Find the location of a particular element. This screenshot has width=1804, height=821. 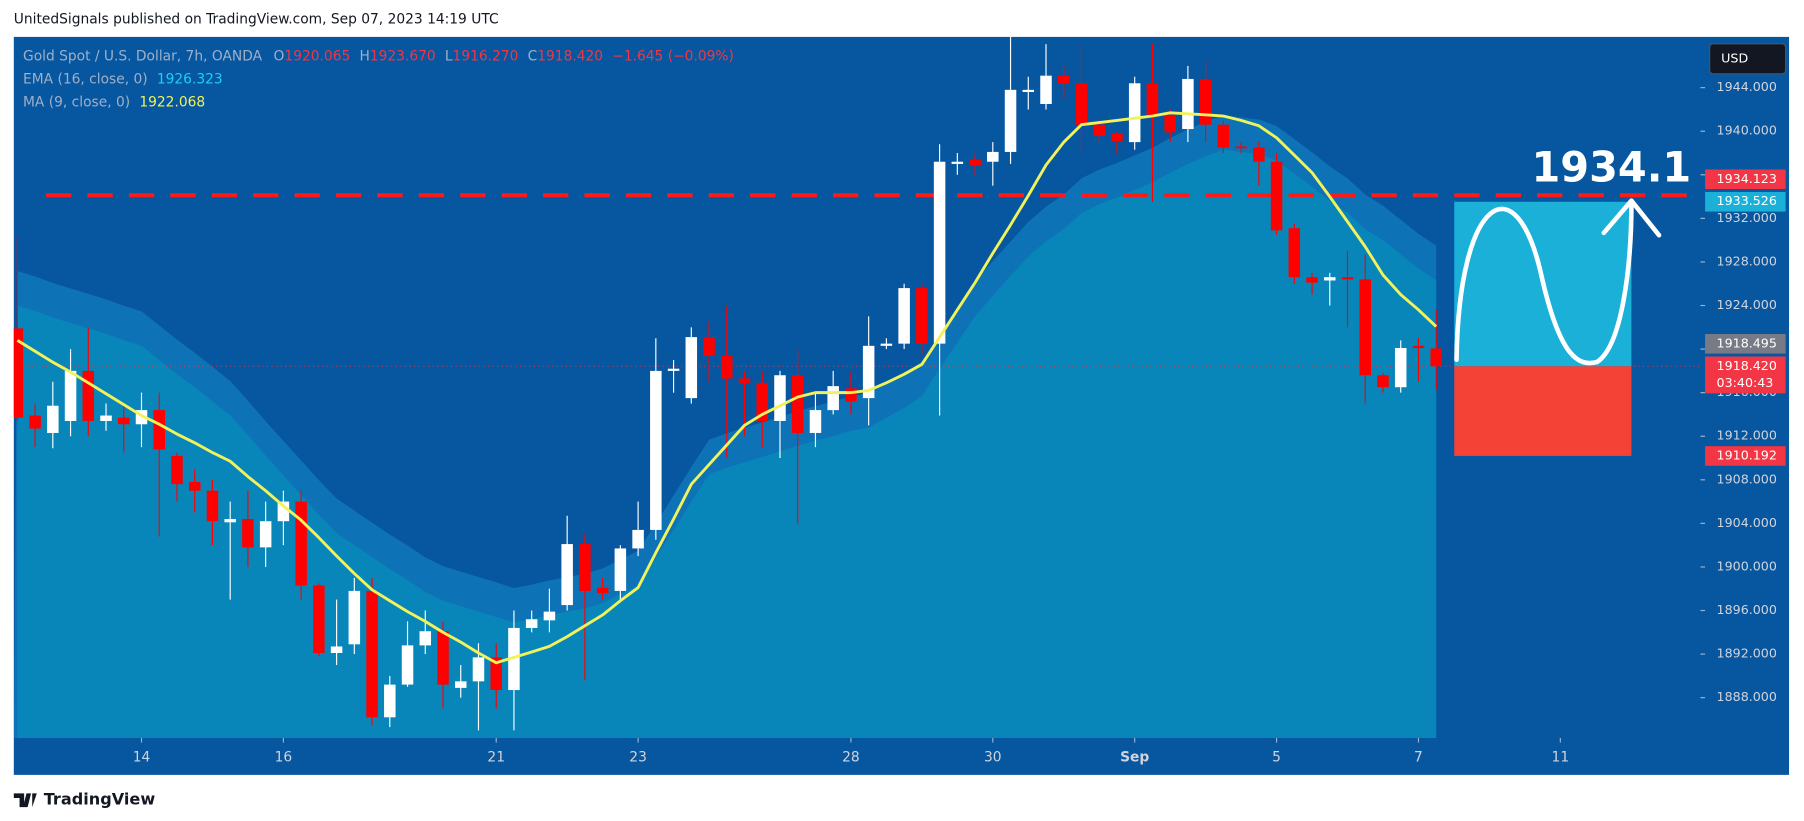

ohlc-value: 1920.065 is located at coordinates (317, 56).